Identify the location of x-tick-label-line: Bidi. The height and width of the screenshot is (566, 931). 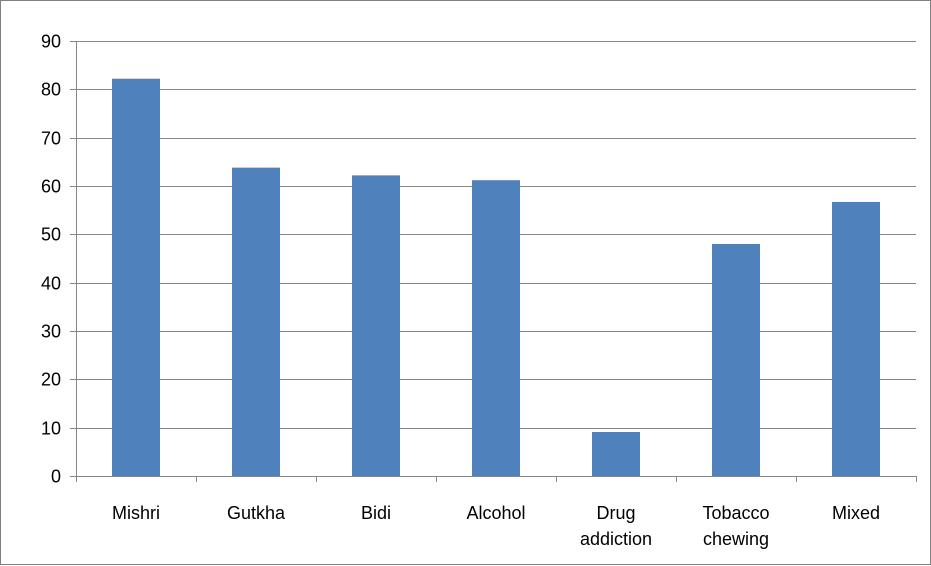
(376, 513).